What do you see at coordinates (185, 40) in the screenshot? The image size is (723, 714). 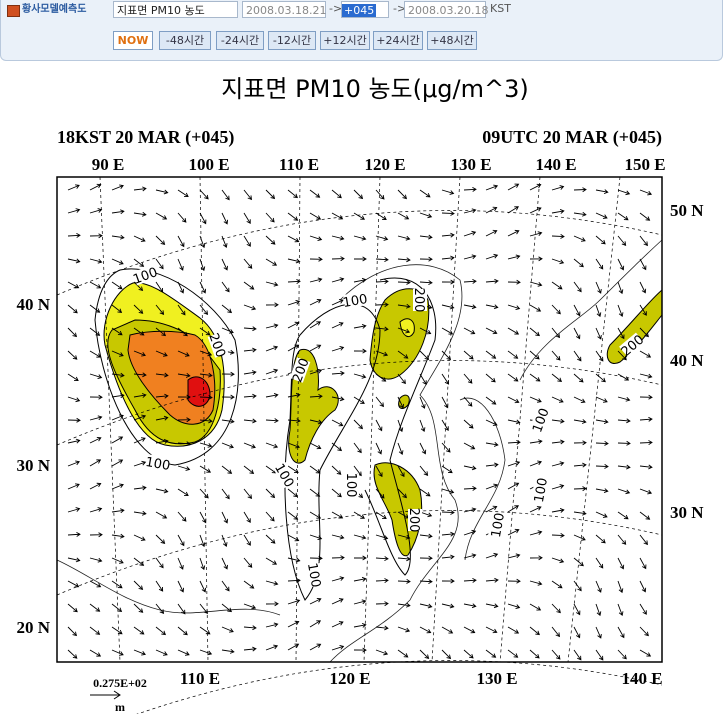 I see `time-button: -48시간` at bounding box center [185, 40].